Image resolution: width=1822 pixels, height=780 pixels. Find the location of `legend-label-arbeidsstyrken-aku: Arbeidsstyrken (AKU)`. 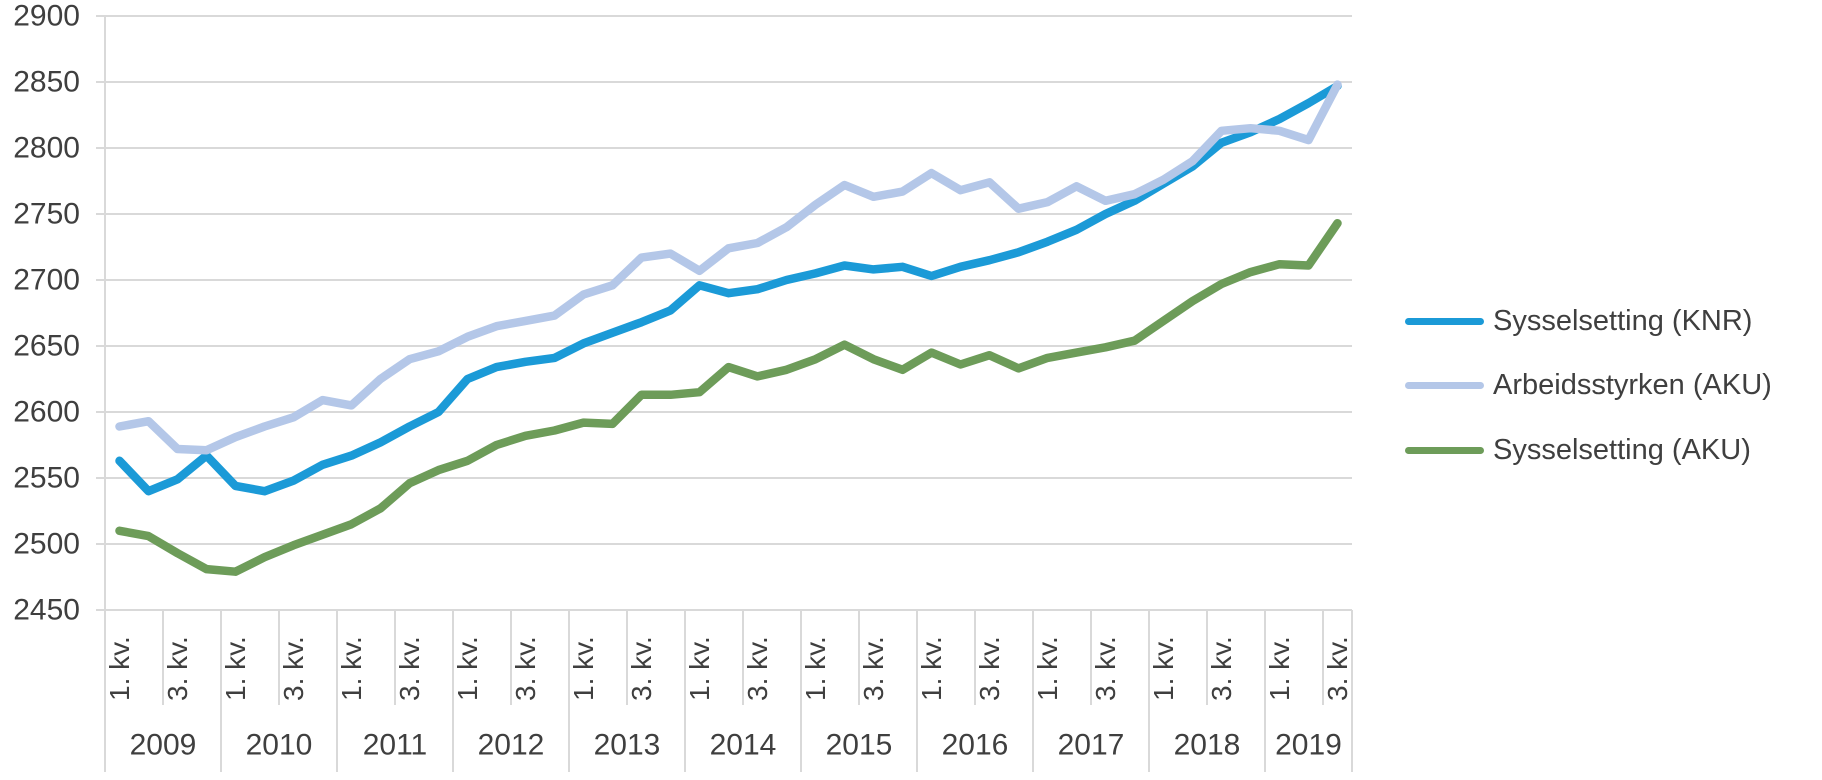

legend-label-arbeidsstyrken-aku: Arbeidsstyrken (AKU) is located at coordinates (1632, 385).